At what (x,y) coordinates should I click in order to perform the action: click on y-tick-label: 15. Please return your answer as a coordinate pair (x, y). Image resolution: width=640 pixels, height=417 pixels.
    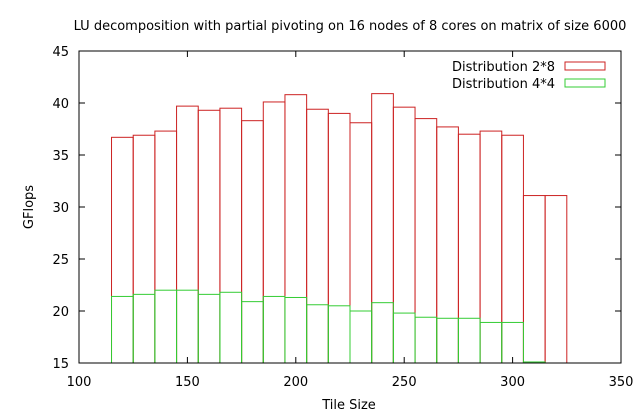
    Looking at the image, I should click on (60, 364).